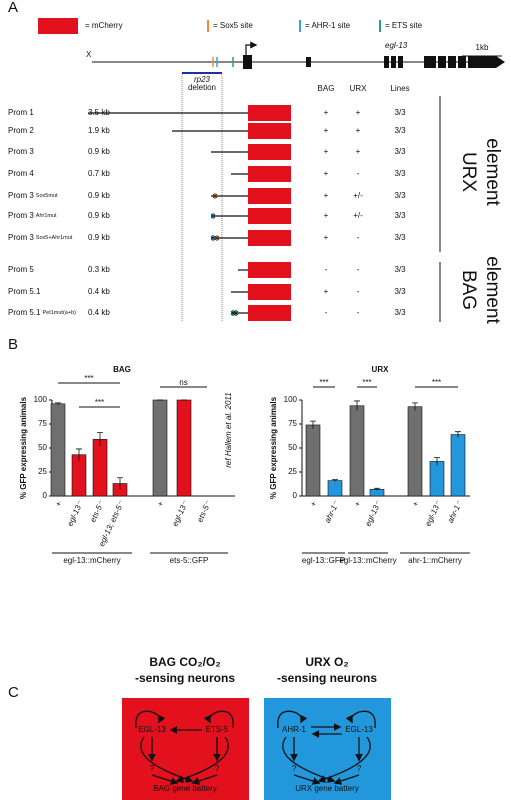 The image size is (511, 800). Describe the element at coordinates (468, 290) in the screenshot. I see `element-label: BAG` at that location.